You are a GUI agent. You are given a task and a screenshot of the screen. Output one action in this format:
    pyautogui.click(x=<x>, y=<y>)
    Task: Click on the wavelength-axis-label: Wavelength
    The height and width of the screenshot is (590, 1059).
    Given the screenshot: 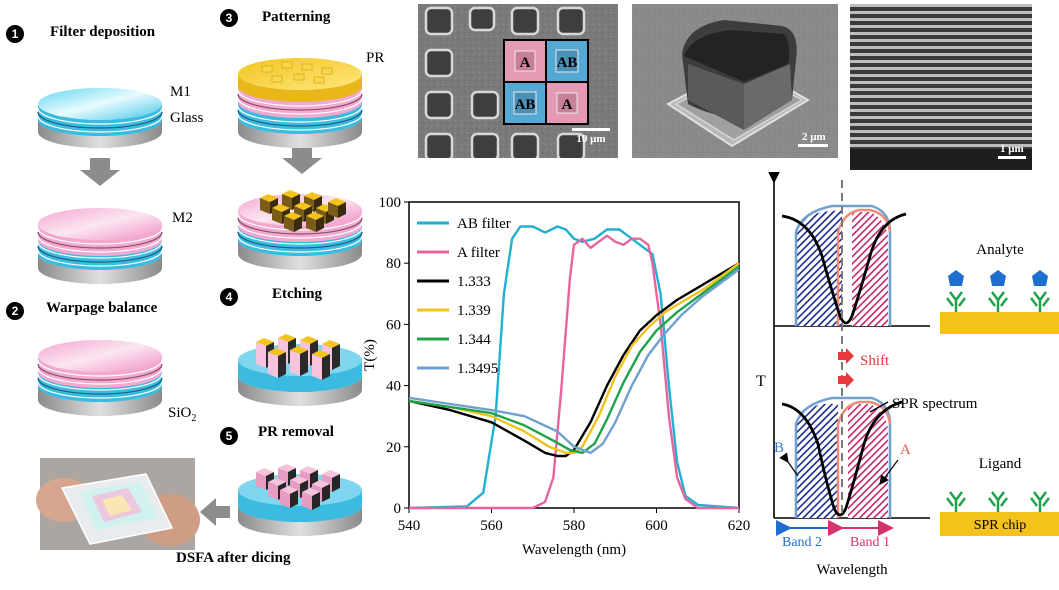 What is the action you would take?
    pyautogui.click(x=852, y=570)
    